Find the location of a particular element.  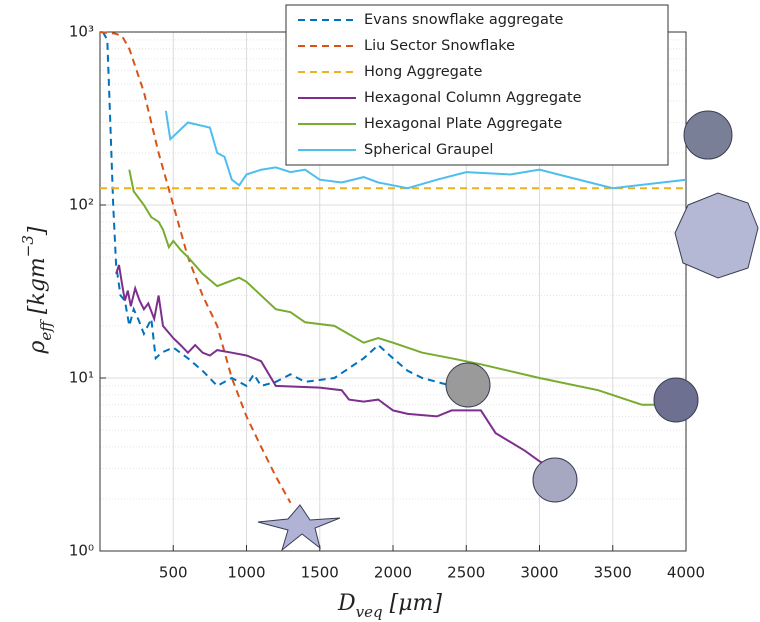

y-tick-label: 10⁰ is located at coordinates (81, 551).